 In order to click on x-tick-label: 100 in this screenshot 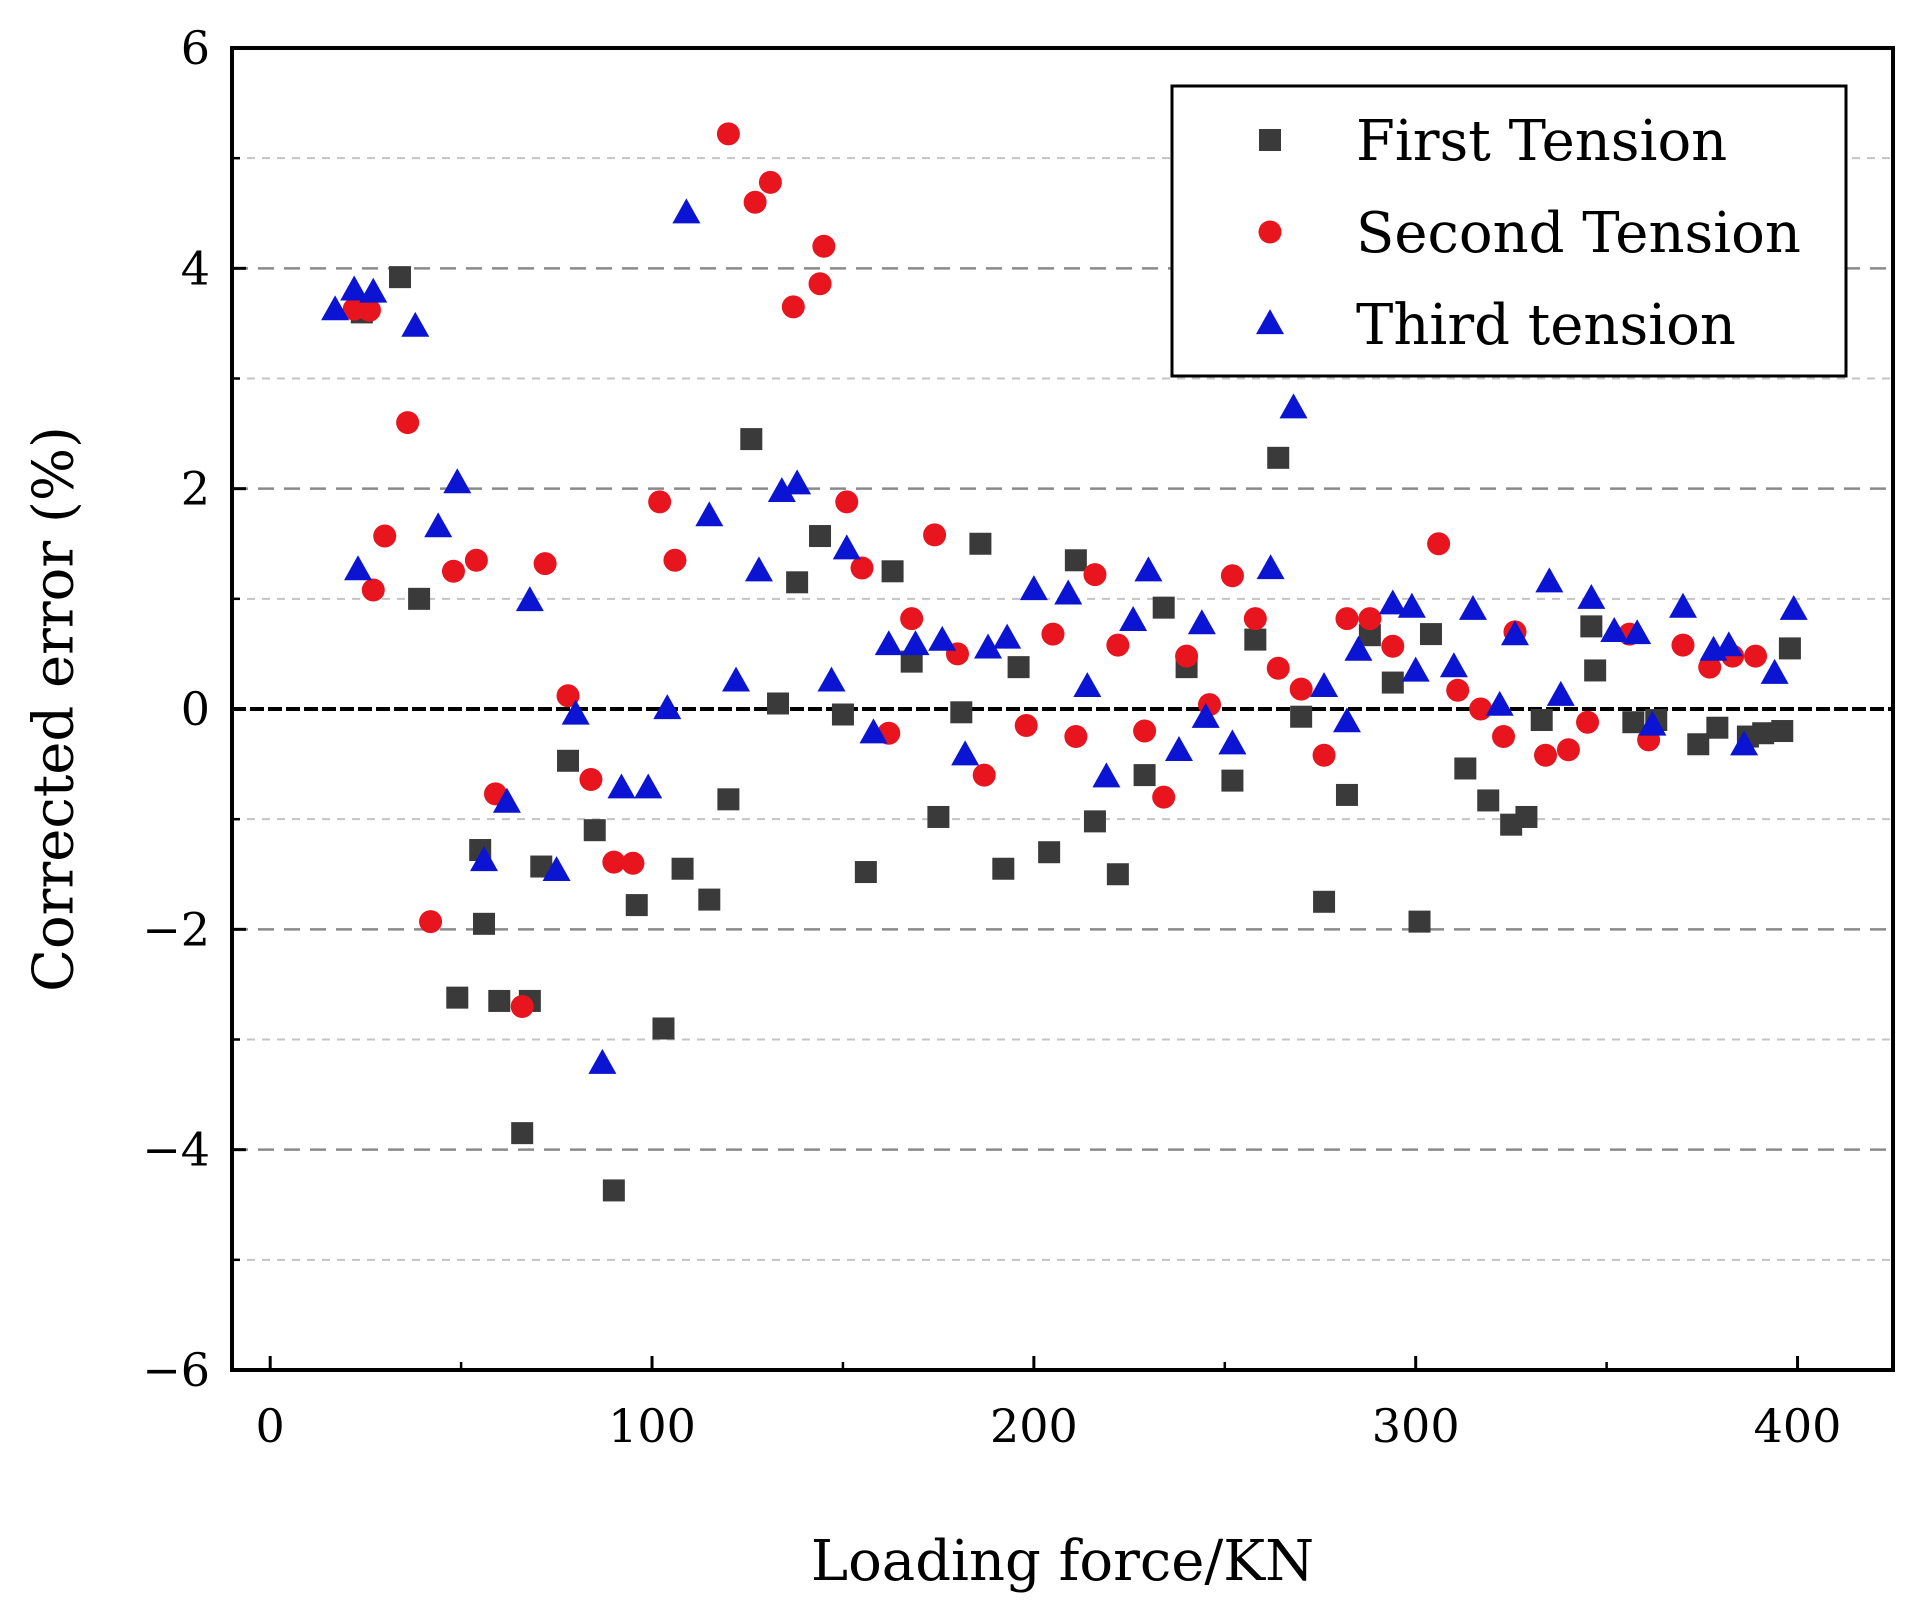, I will do `click(652, 1426)`.